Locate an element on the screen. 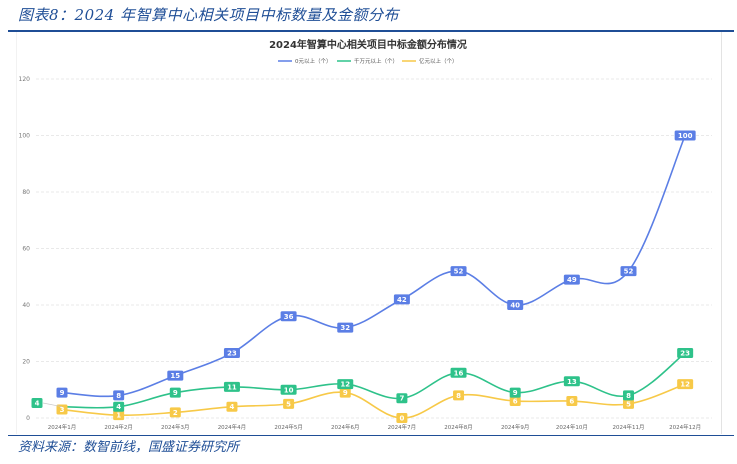  data-label-value: 1 is located at coordinates (118, 416).